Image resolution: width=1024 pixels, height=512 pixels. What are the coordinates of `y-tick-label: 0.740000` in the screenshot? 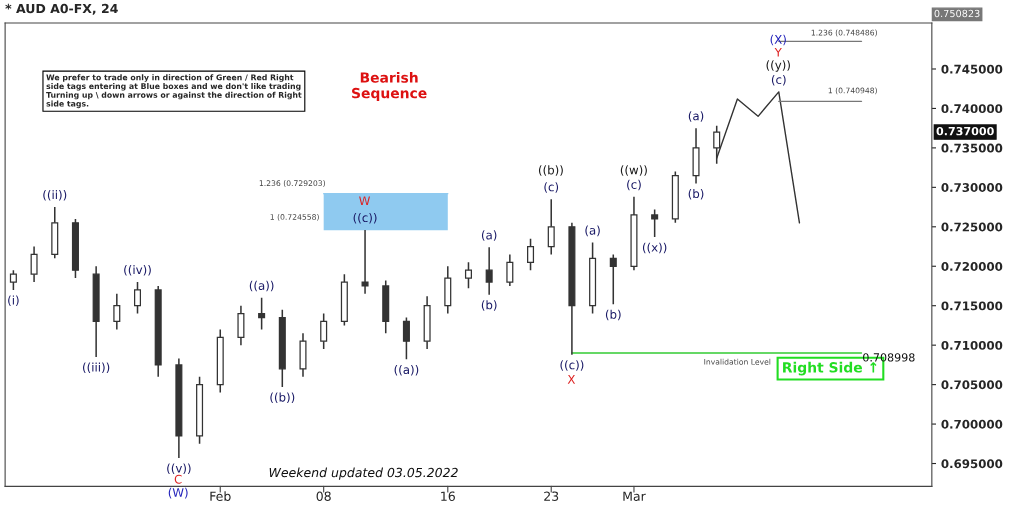 It's located at (972, 109).